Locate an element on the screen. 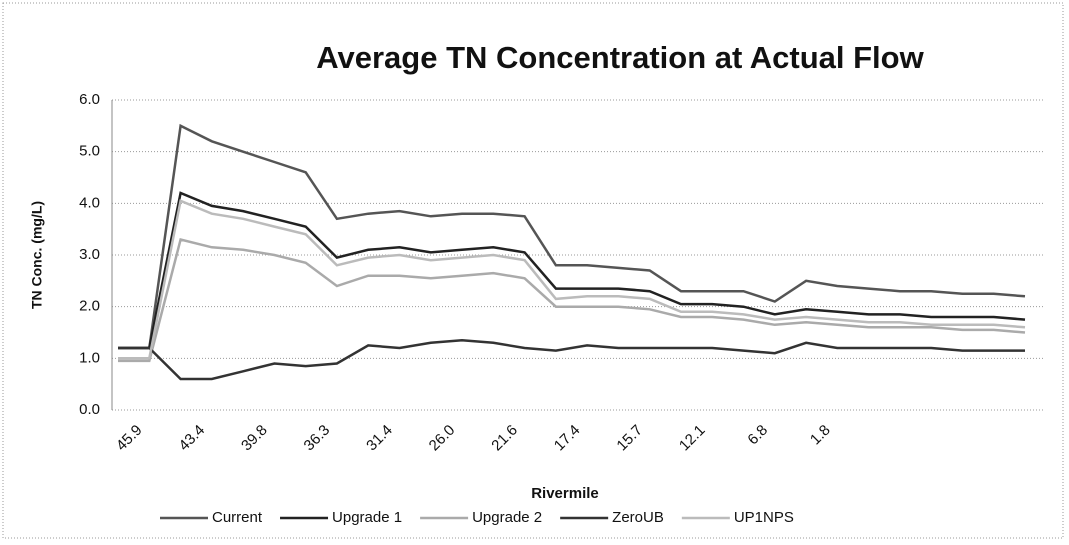  legend-label: ZeroUB is located at coordinates (638, 517).